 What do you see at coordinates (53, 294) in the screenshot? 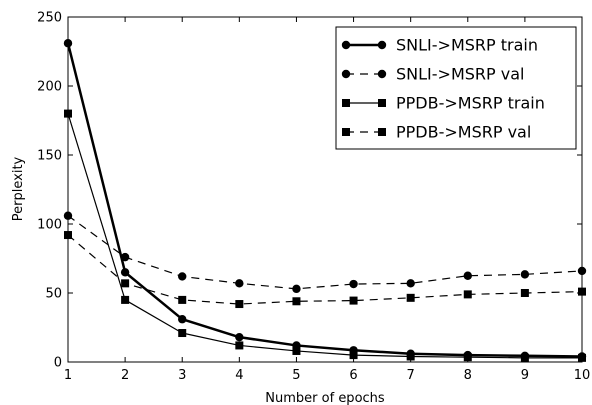
I see `y-tick-label: 50` at bounding box center [53, 294].